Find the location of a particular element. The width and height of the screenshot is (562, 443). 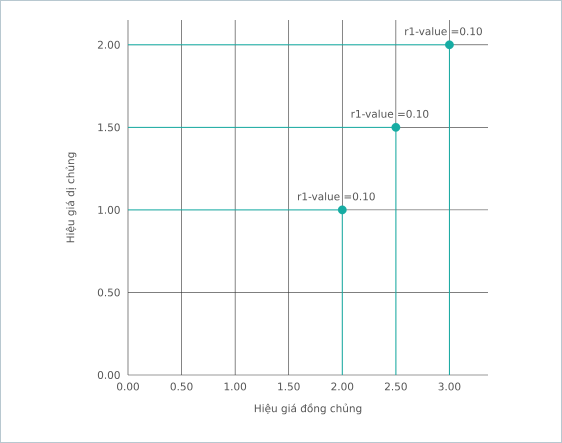

x-tick-label: 0.50 is located at coordinates (181, 386).